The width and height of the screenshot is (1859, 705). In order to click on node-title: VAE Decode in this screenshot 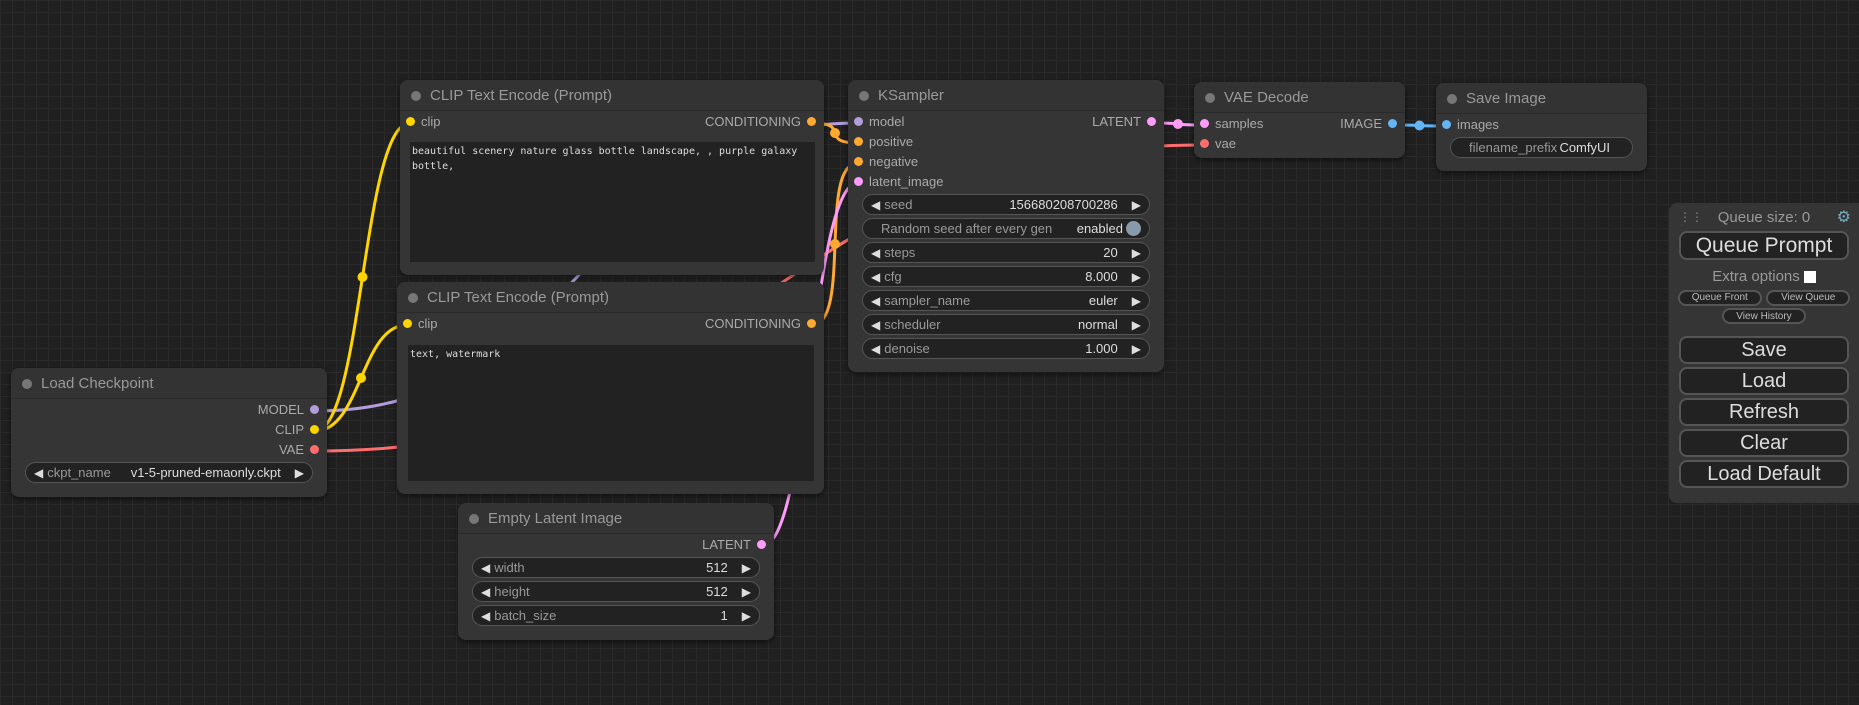, I will do `click(1299, 97)`.